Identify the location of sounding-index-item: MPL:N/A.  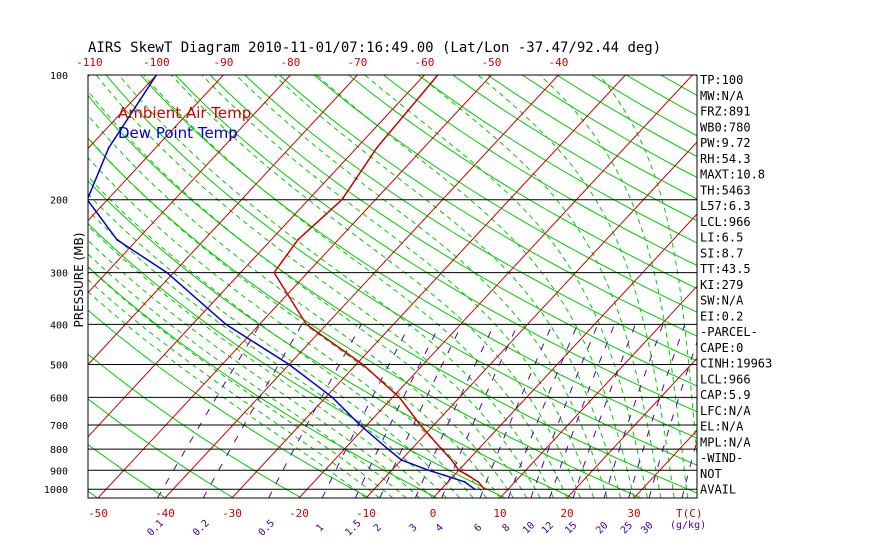
(725, 442).